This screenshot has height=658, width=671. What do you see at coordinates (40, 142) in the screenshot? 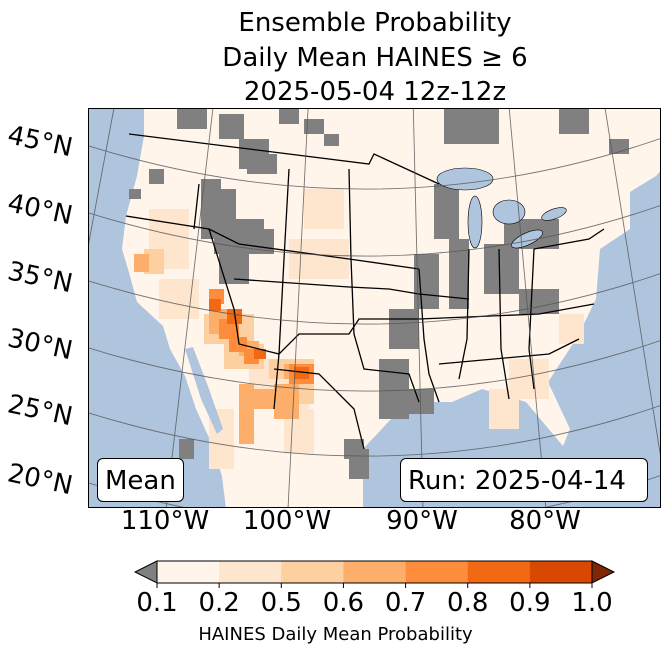
I see `lat-label-45: 45°N` at bounding box center [40, 142].